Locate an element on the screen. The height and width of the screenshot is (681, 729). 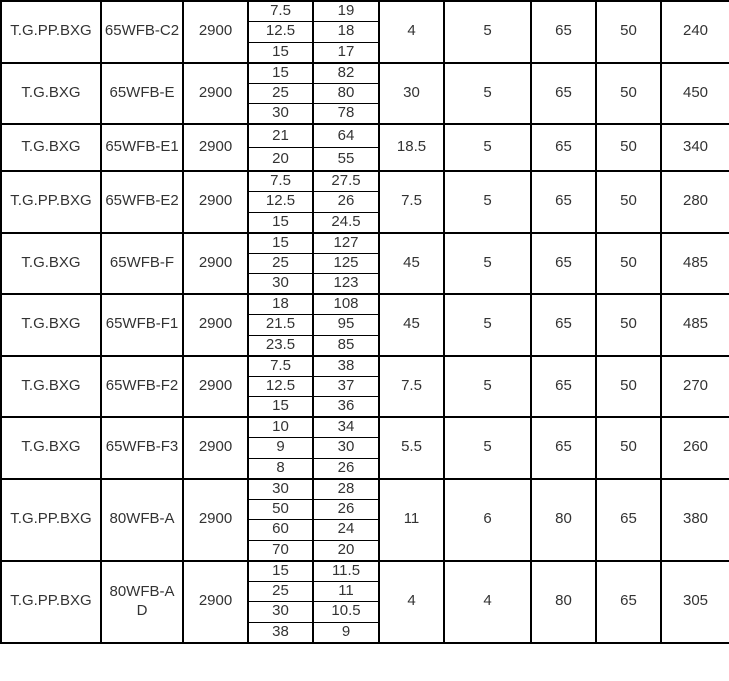
power-cell: 30 is located at coordinates (411, 93).